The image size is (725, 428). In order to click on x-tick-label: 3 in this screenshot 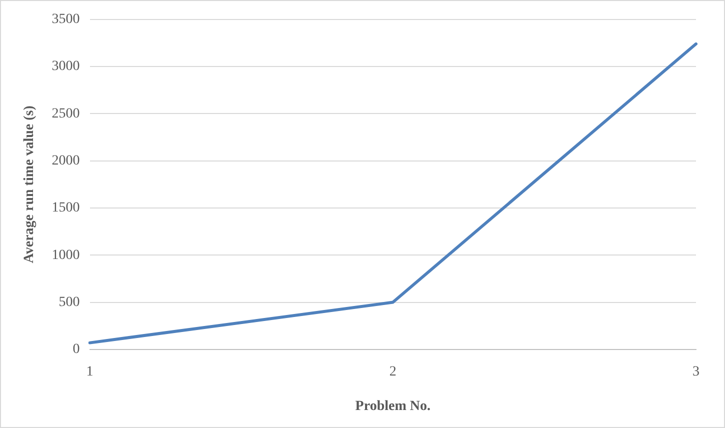, I will do `click(696, 372)`.